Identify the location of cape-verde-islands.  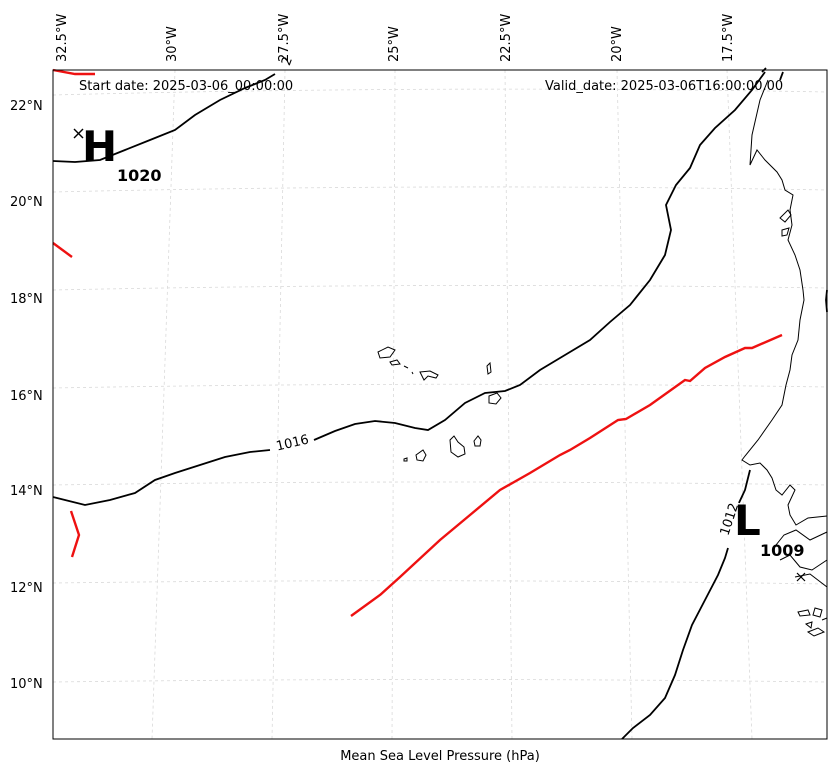
(439, 404).